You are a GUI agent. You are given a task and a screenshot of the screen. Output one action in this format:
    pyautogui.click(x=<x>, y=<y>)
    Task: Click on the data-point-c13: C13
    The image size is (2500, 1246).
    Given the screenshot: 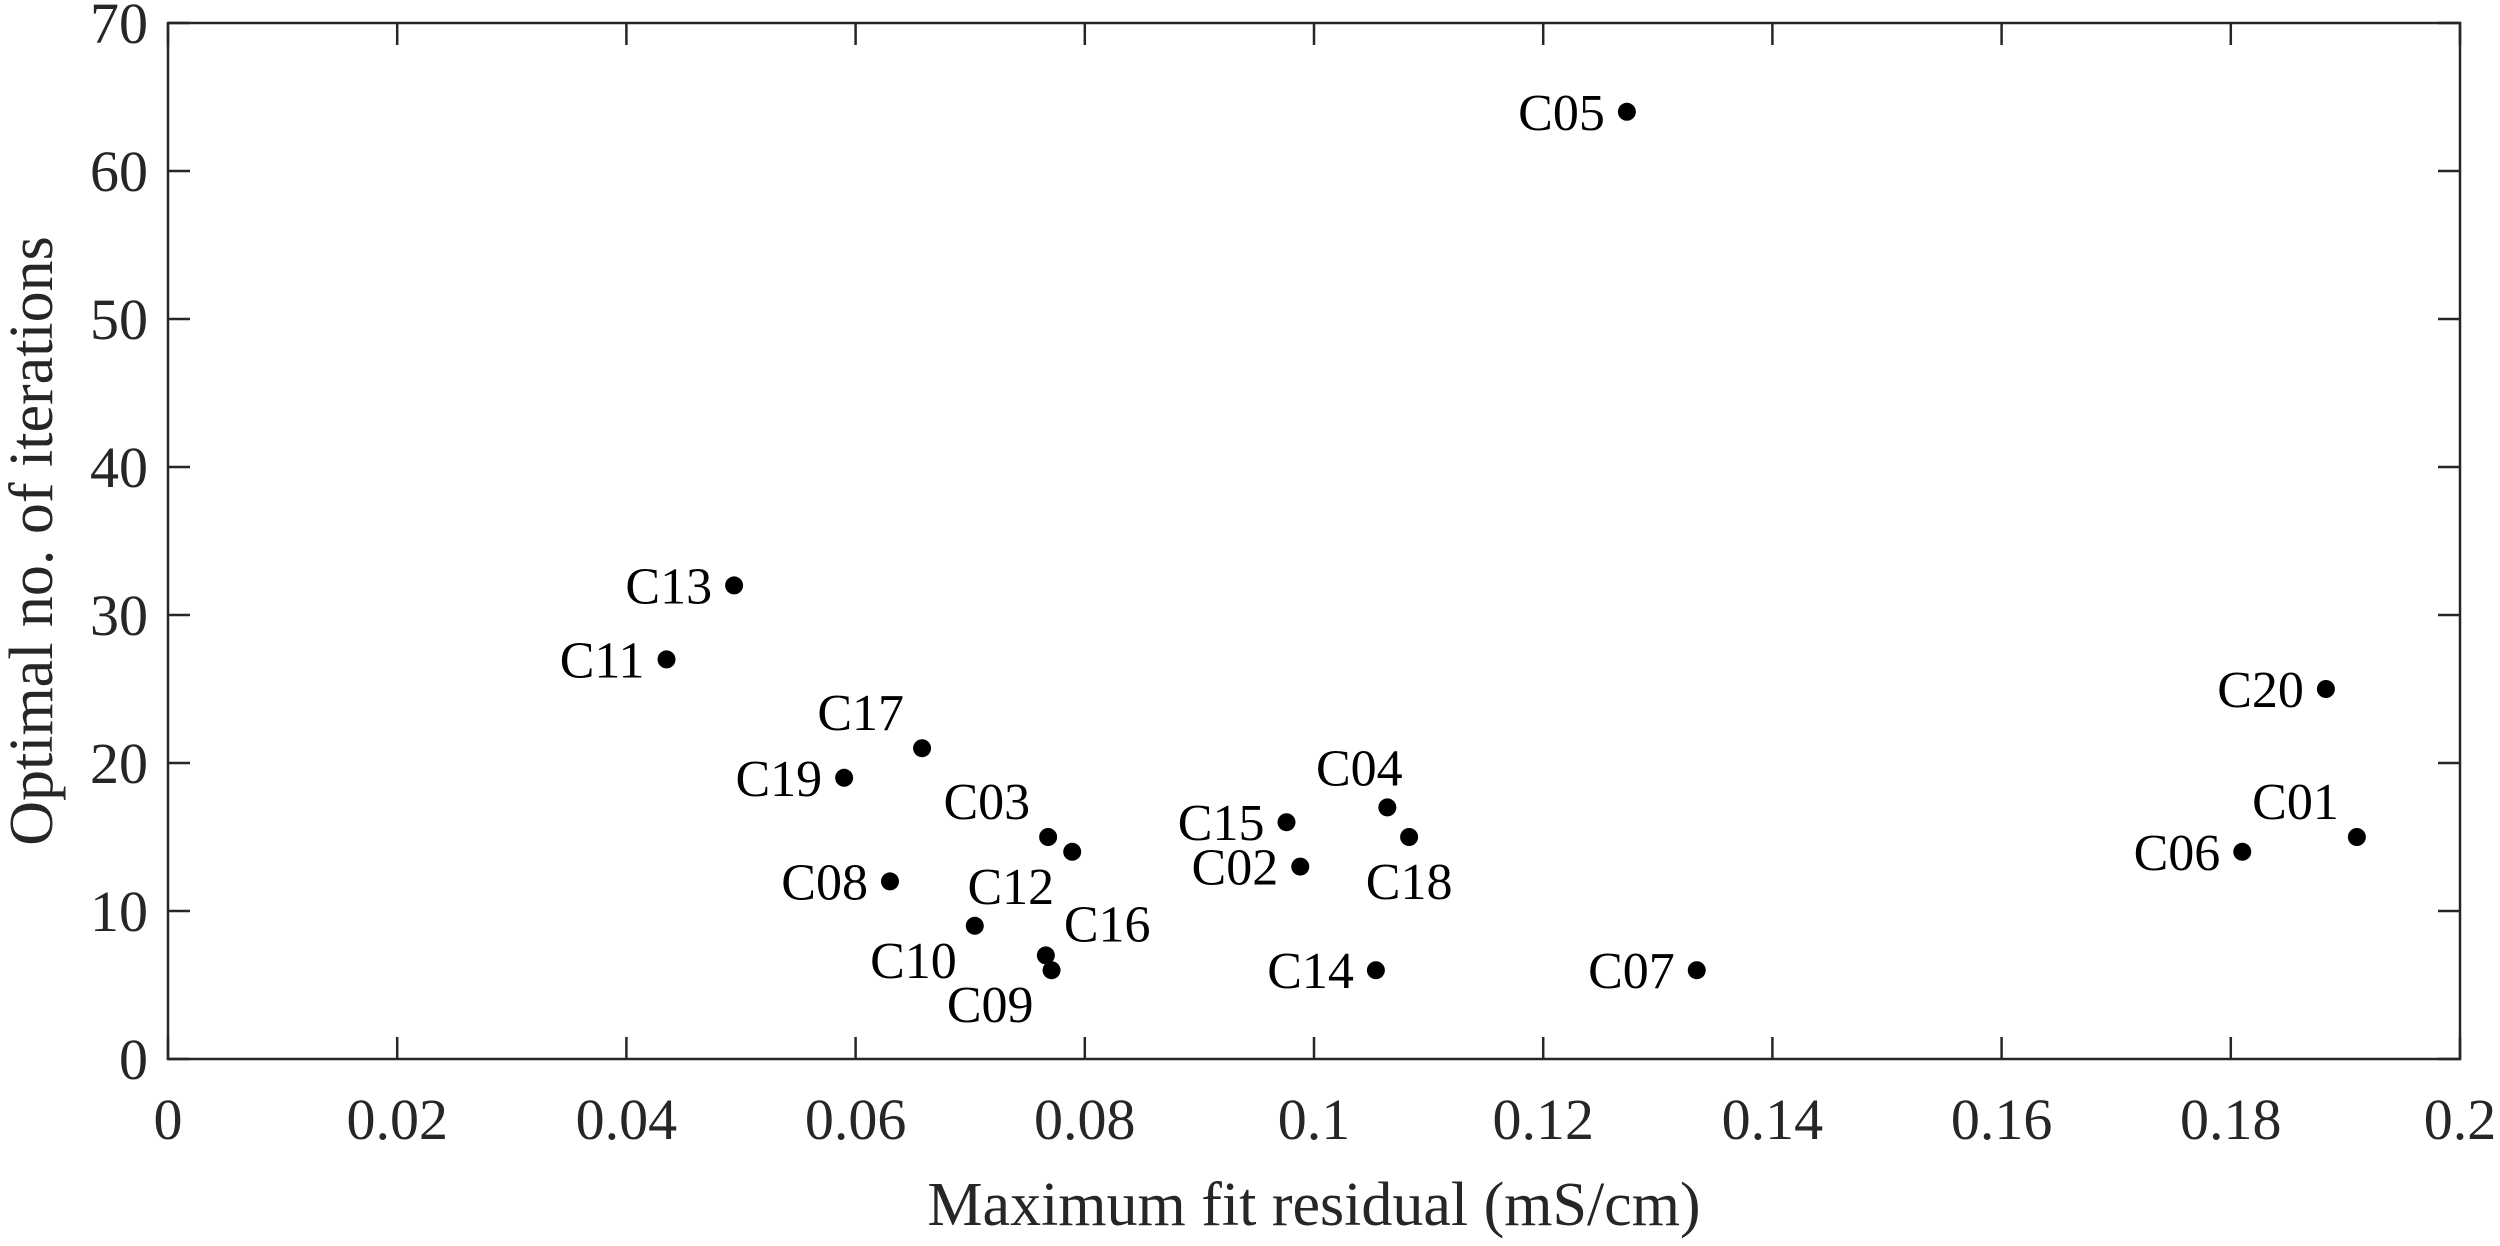 What is the action you would take?
    pyautogui.click(x=684, y=586)
    